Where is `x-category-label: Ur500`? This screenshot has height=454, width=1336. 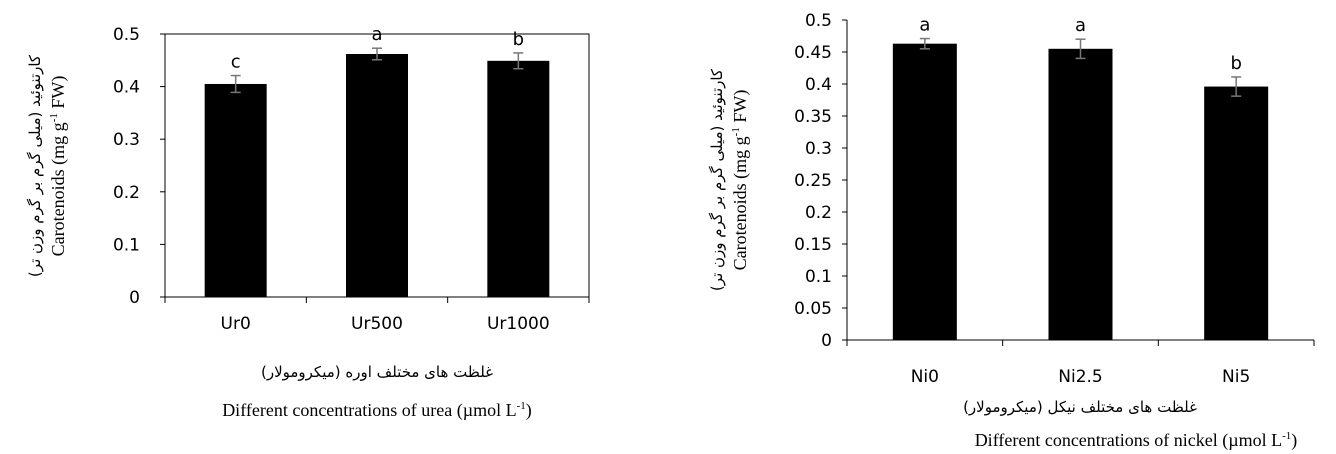
x-category-label: Ur500 is located at coordinates (377, 324).